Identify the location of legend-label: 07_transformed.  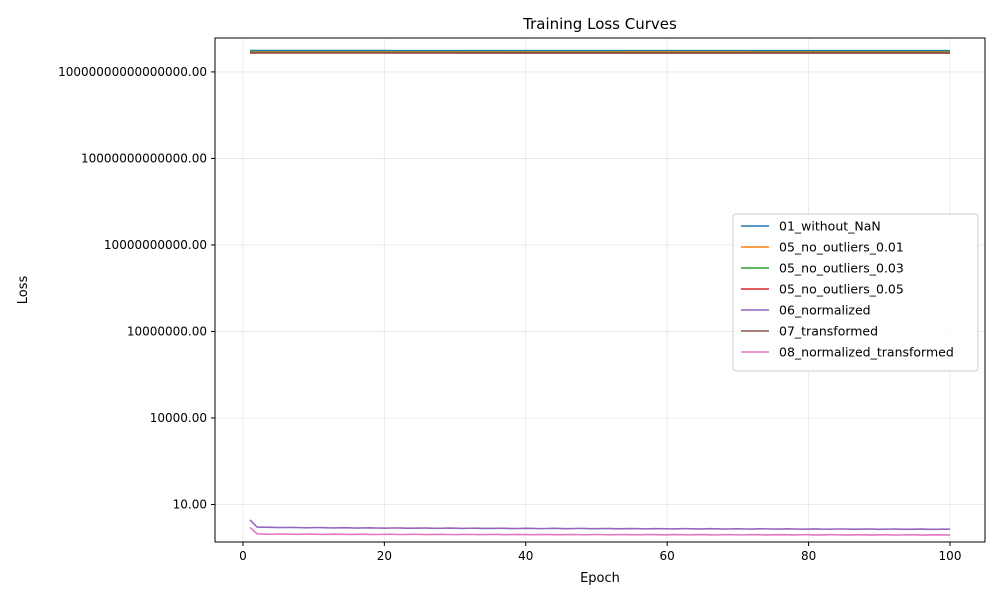
(828, 331).